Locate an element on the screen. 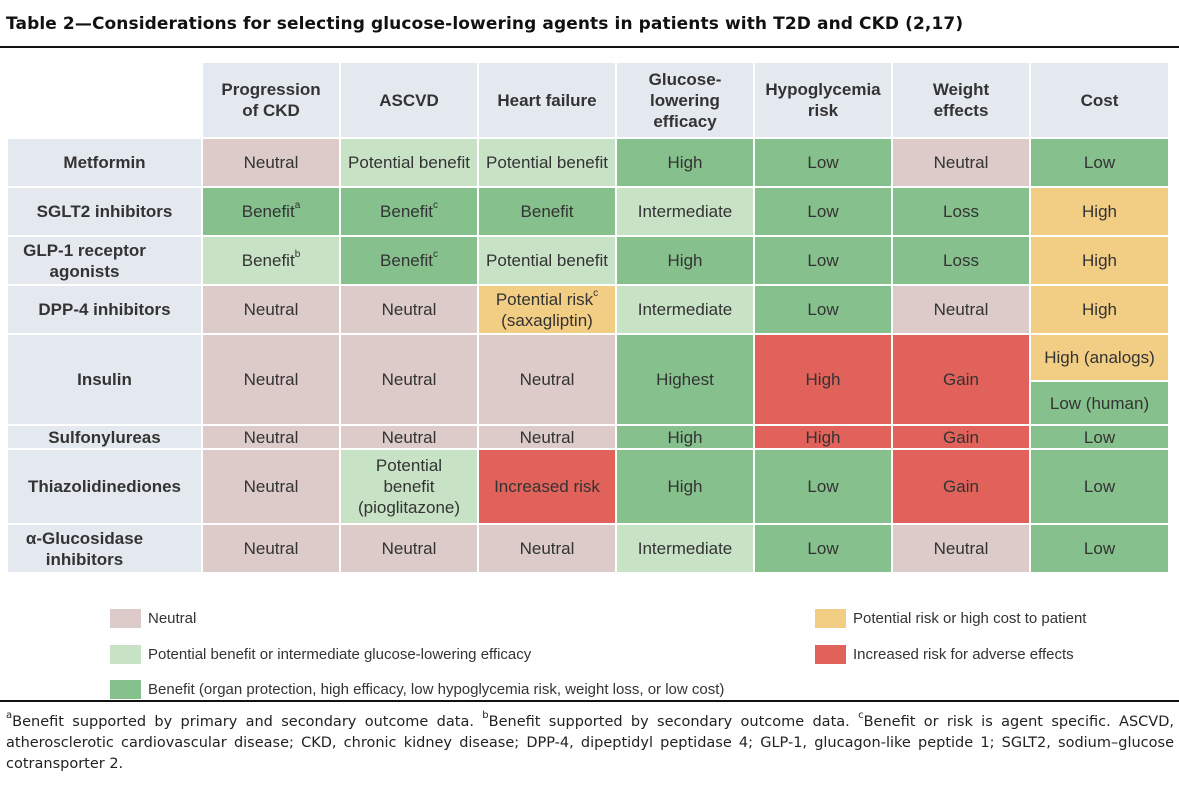 This screenshot has height=788, width=1179. legend-item: Neutral is located at coordinates (153, 618).